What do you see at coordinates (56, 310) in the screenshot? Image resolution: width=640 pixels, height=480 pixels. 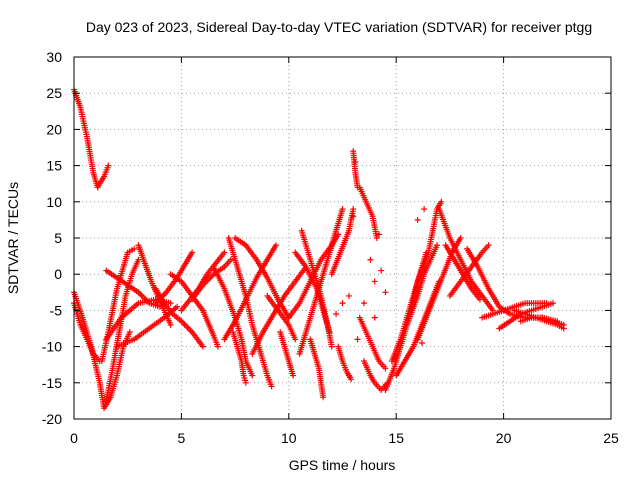 I see `y-tick-label: -5` at bounding box center [56, 310].